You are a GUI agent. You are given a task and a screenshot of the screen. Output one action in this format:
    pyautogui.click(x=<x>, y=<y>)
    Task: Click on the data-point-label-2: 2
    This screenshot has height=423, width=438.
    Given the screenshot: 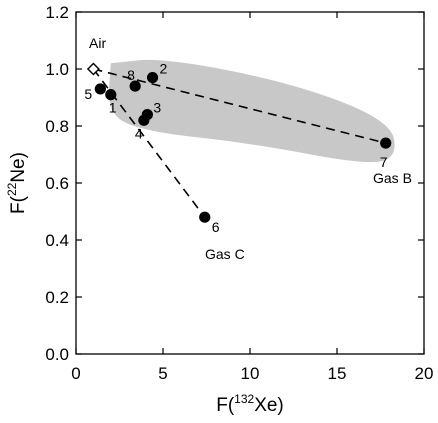 What is the action you would take?
    pyautogui.click(x=164, y=69)
    